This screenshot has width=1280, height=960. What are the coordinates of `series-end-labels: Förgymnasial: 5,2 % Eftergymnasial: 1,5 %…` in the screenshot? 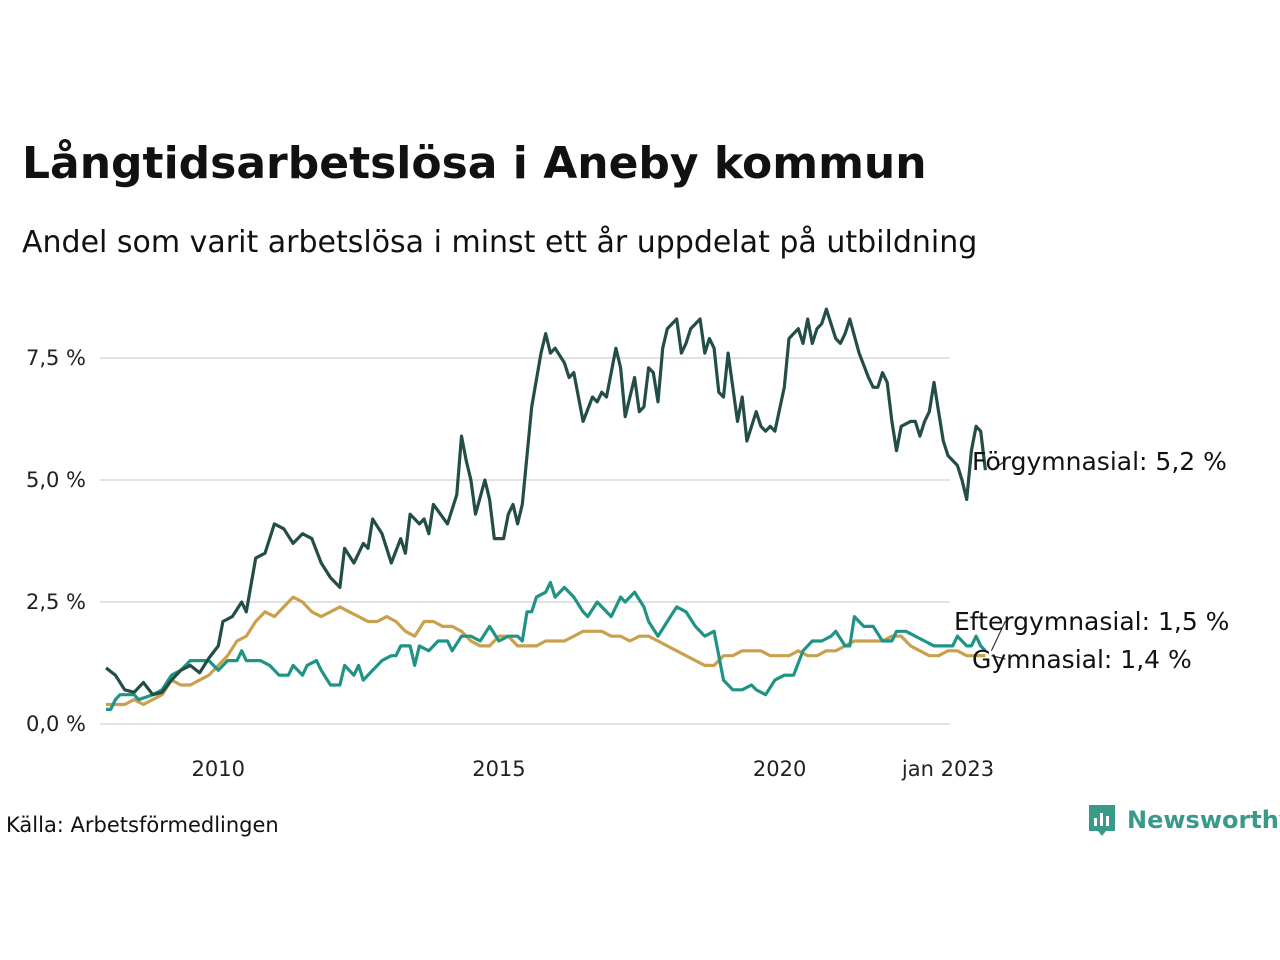 It's located at (1091, 560).